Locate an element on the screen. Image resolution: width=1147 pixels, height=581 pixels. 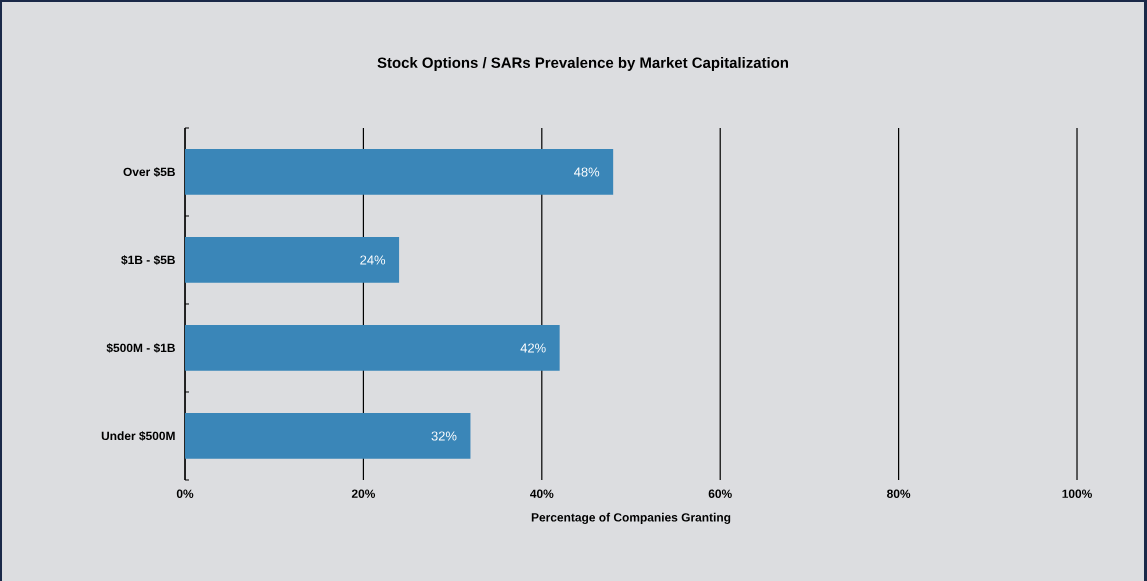
y-tick-label: Under $500M is located at coordinates (138, 436).